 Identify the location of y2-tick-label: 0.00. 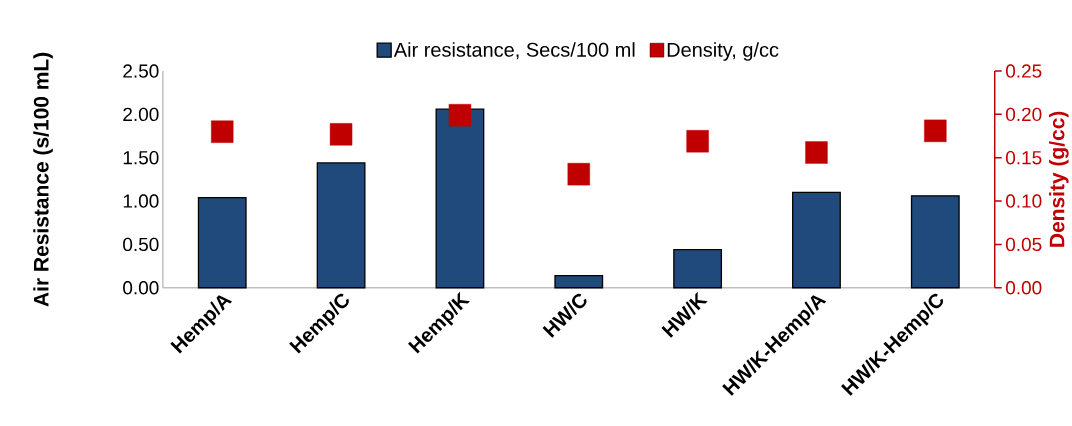
(1023, 287).